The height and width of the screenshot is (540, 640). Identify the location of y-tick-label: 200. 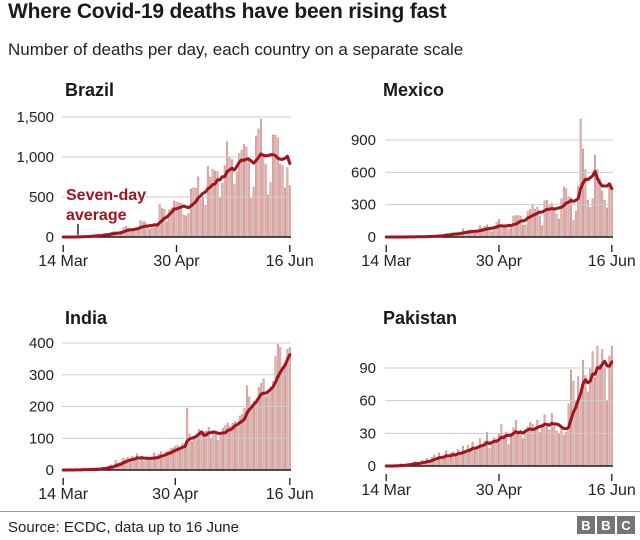
(41, 407).